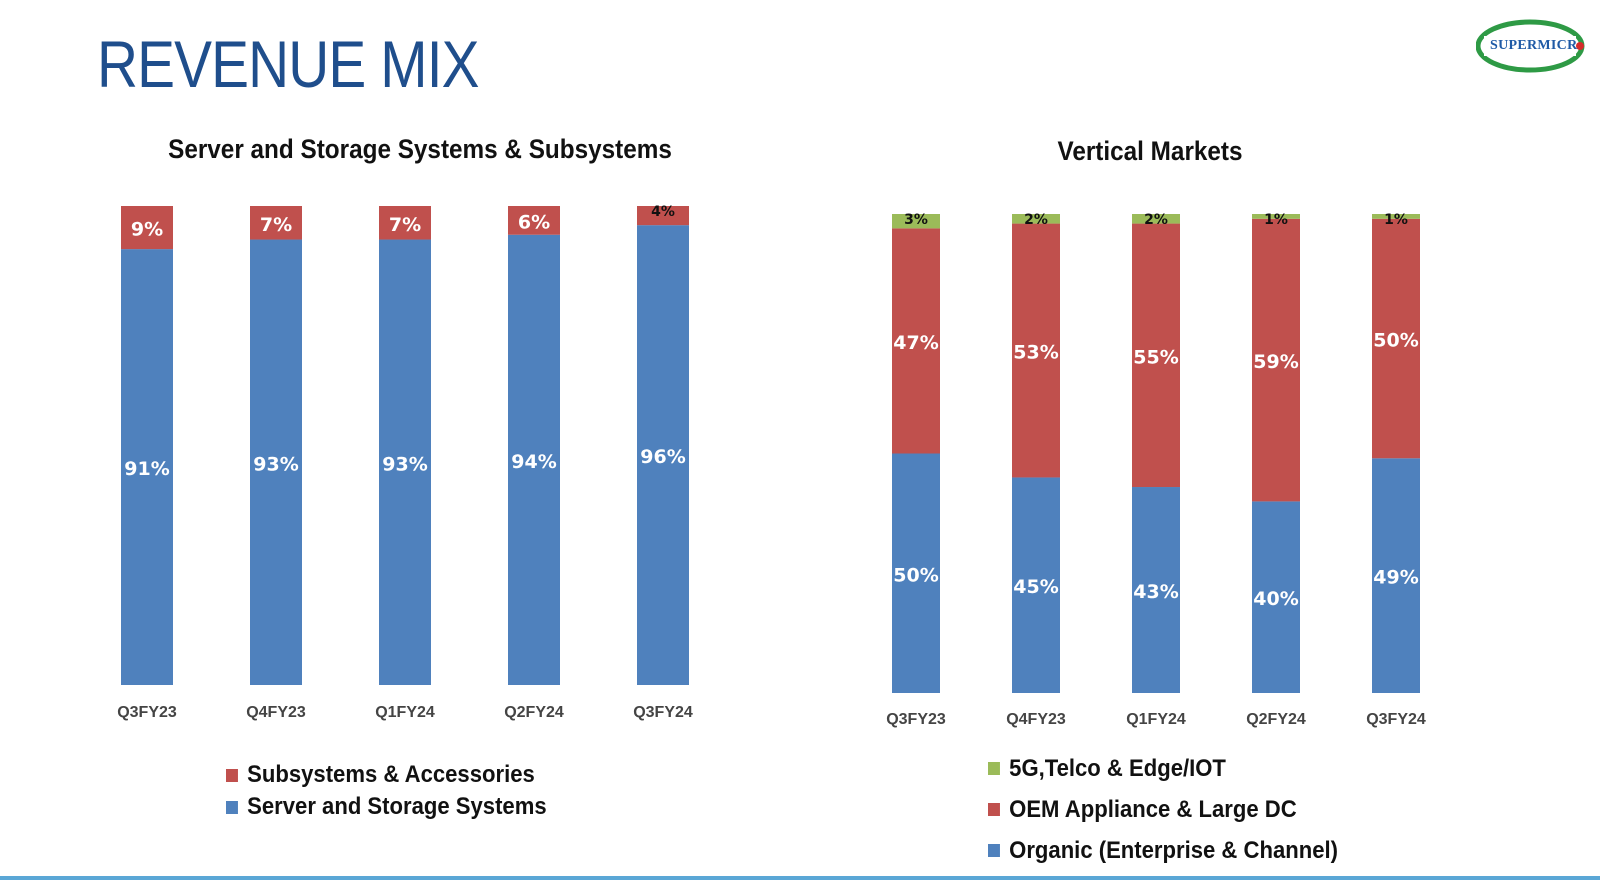 The width and height of the screenshot is (1600, 880). I want to click on data-label: 96%, so click(662, 457).